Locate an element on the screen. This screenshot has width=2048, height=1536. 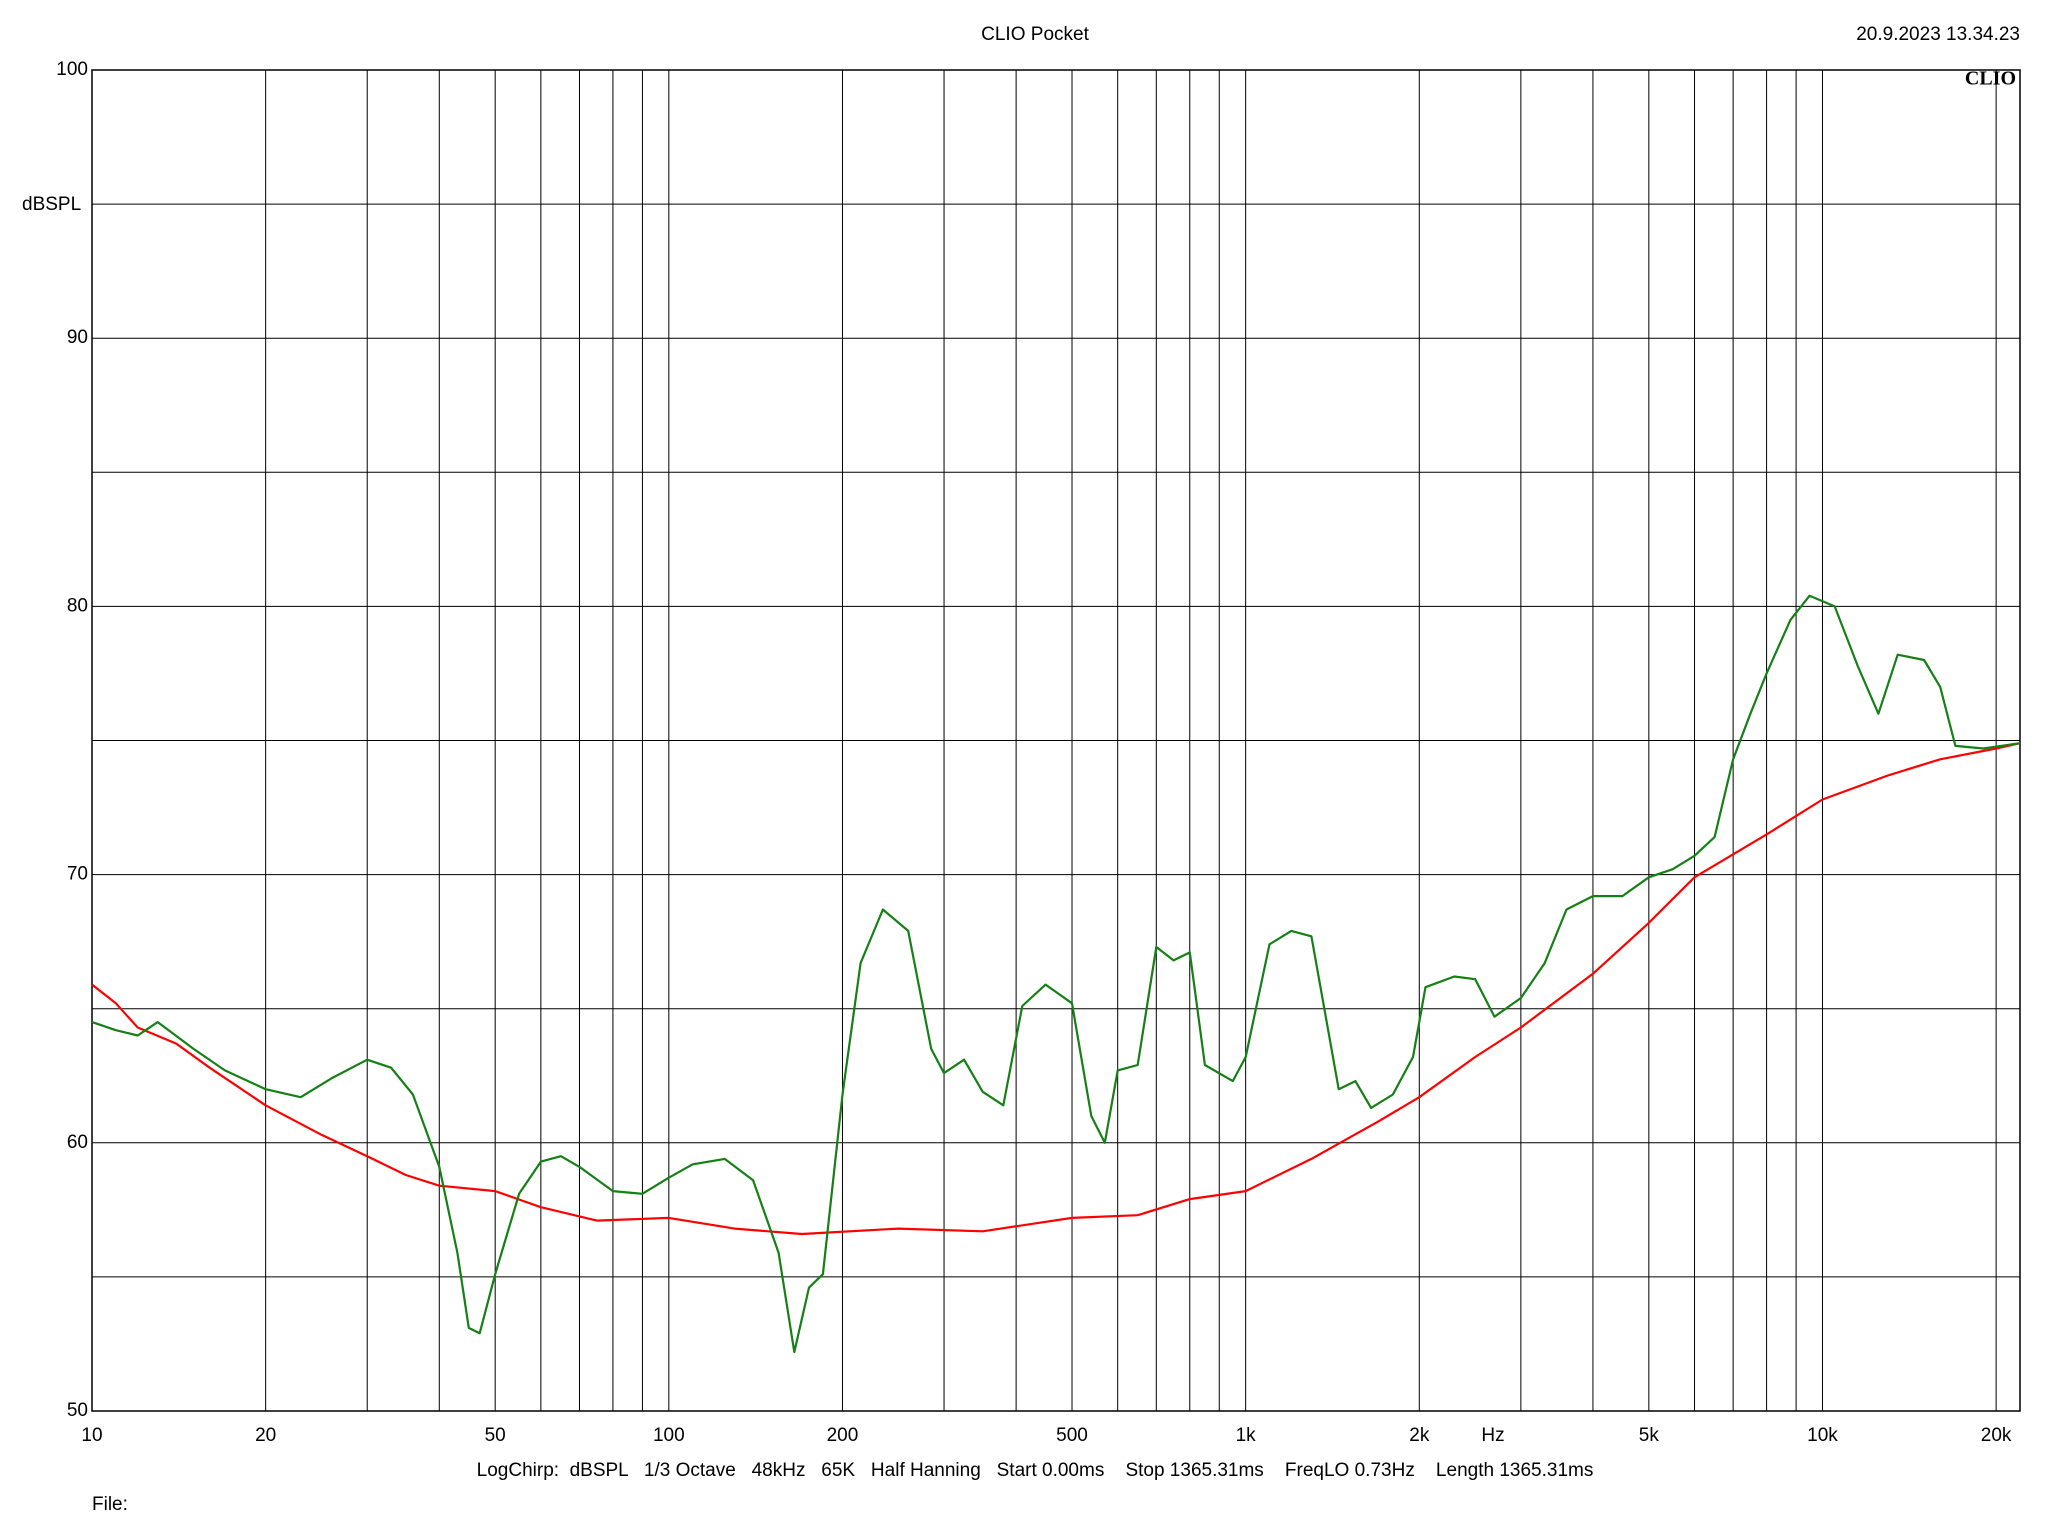
y-tick-label: 100 is located at coordinates (72, 69).